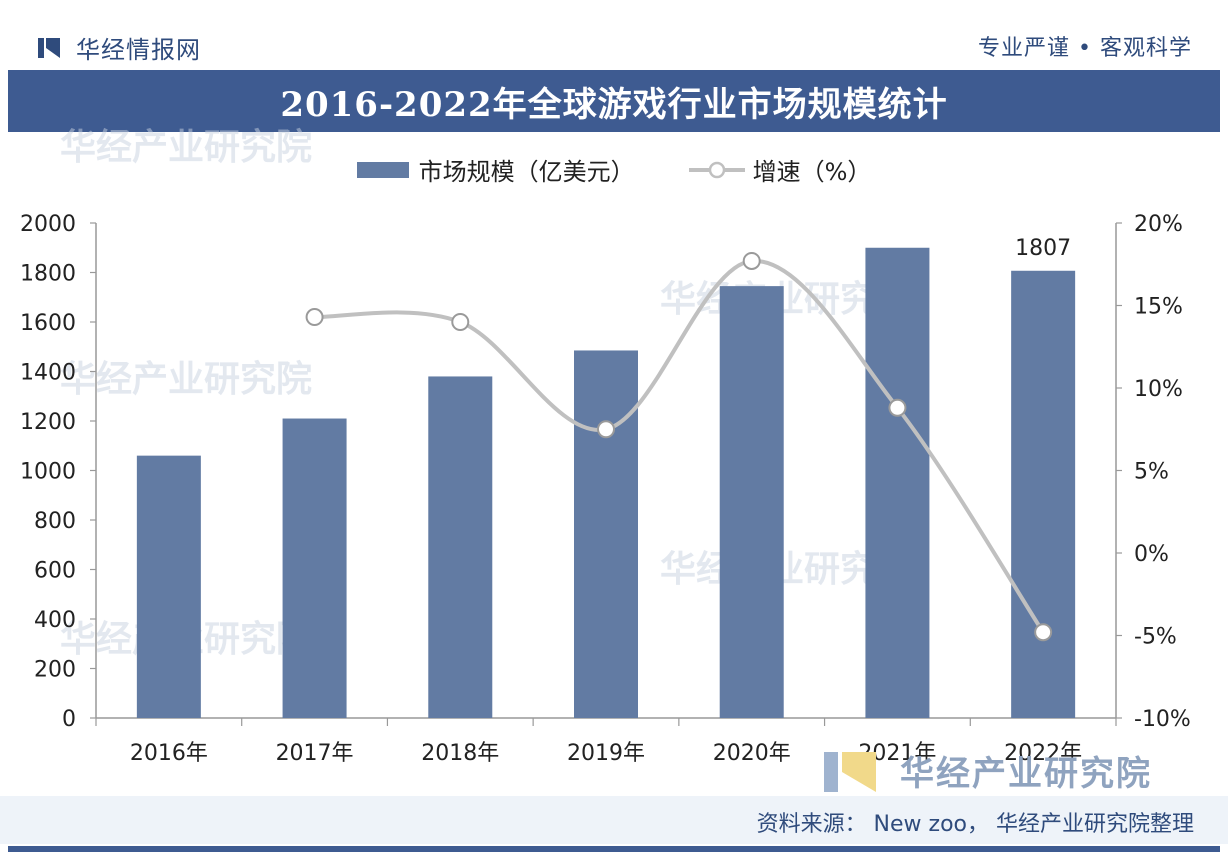 This screenshot has width=1228, height=864. I want to click on left-tick-label: 1000, so click(48, 472).